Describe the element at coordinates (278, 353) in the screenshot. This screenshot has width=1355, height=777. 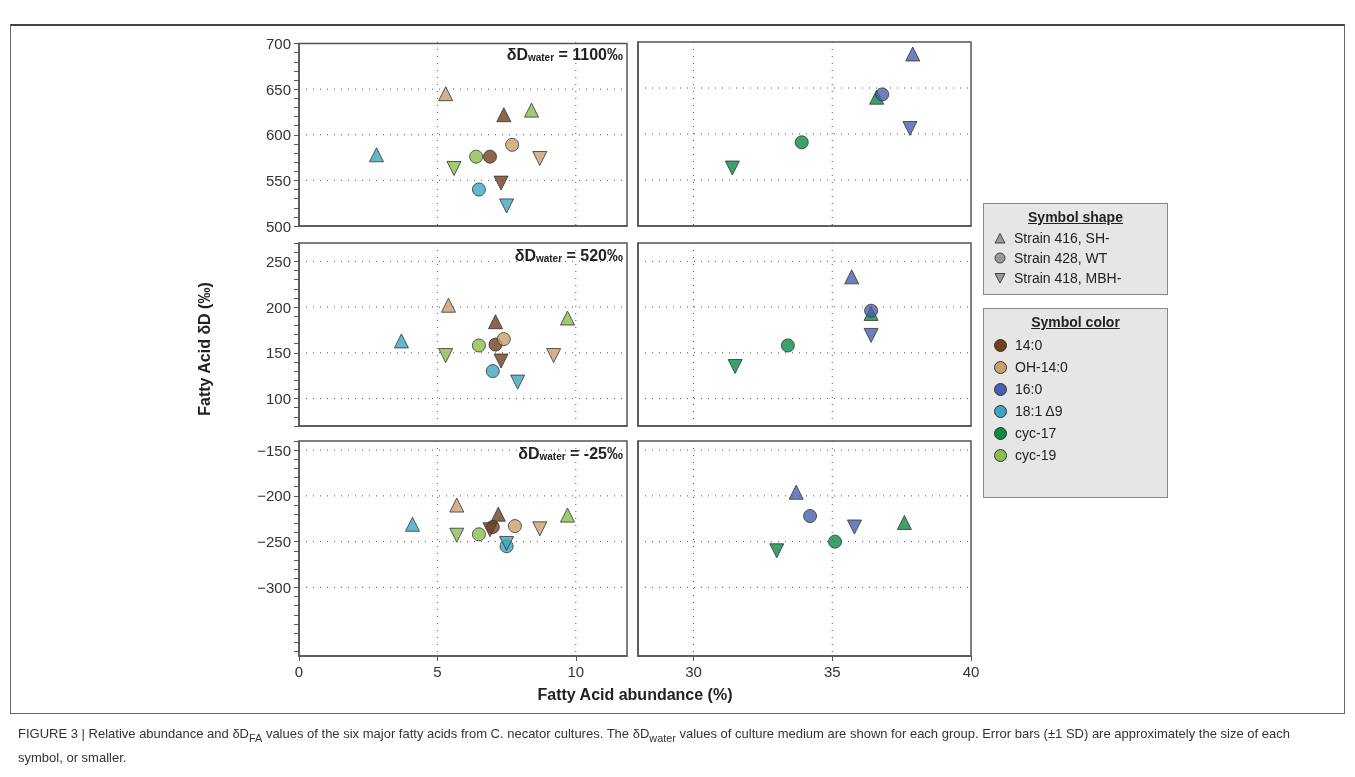
I see `y-tick-label: 150` at that location.